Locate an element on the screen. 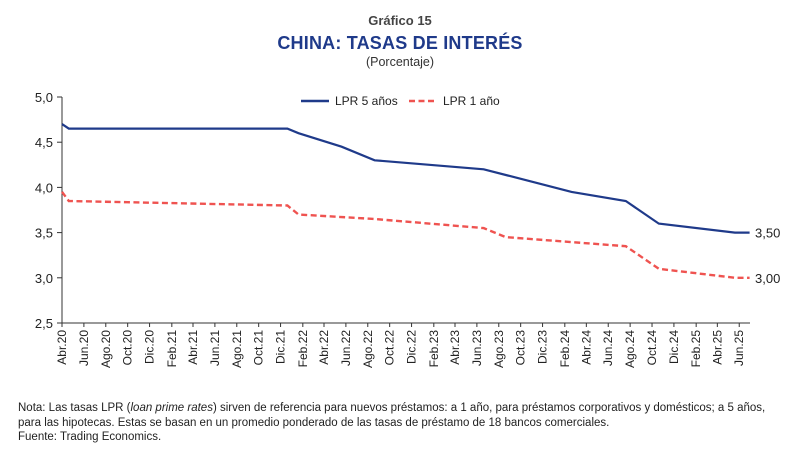  x-tick-label: Oct.21 is located at coordinates (259, 348).